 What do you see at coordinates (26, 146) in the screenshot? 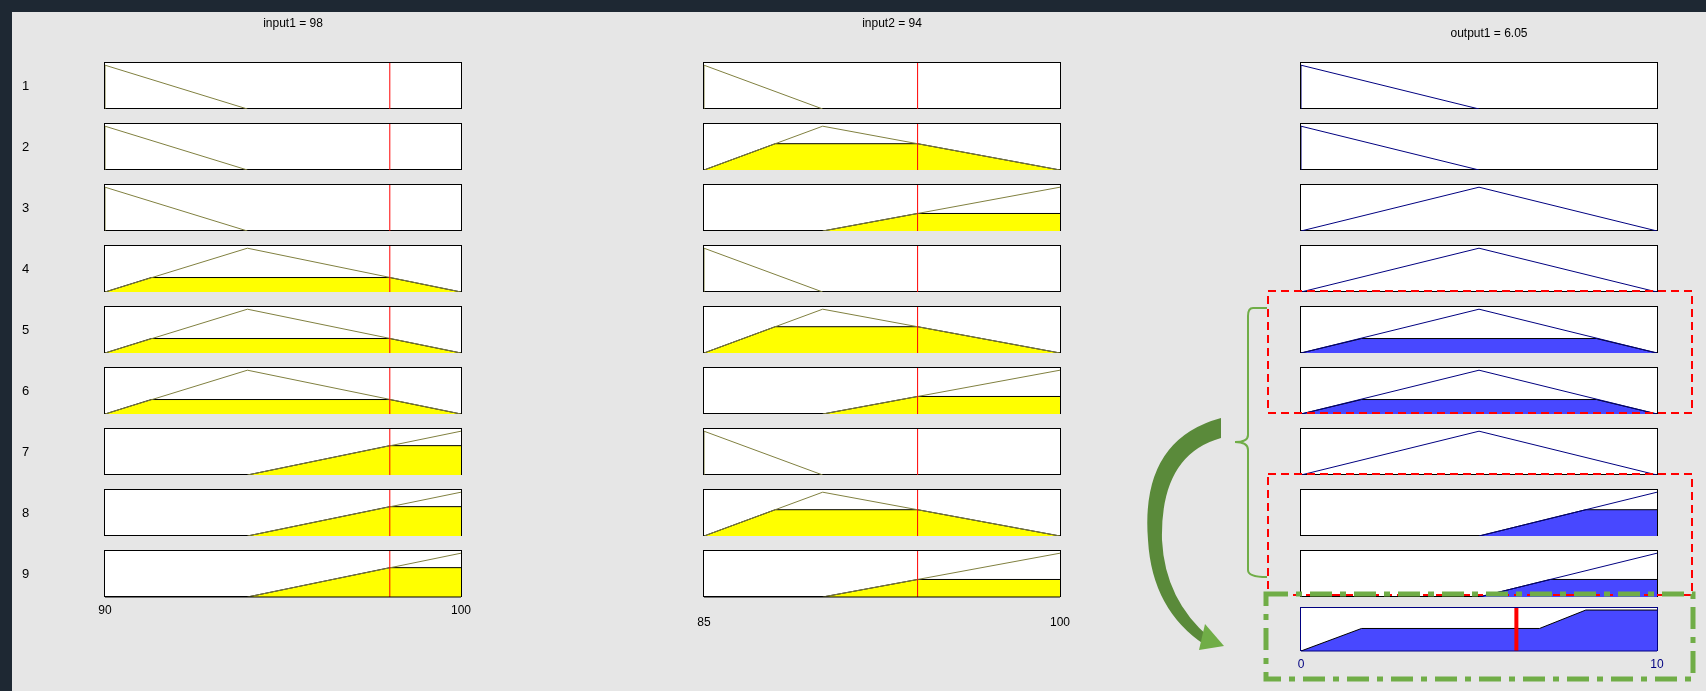
I see `y-axis-title: 2` at bounding box center [26, 146].